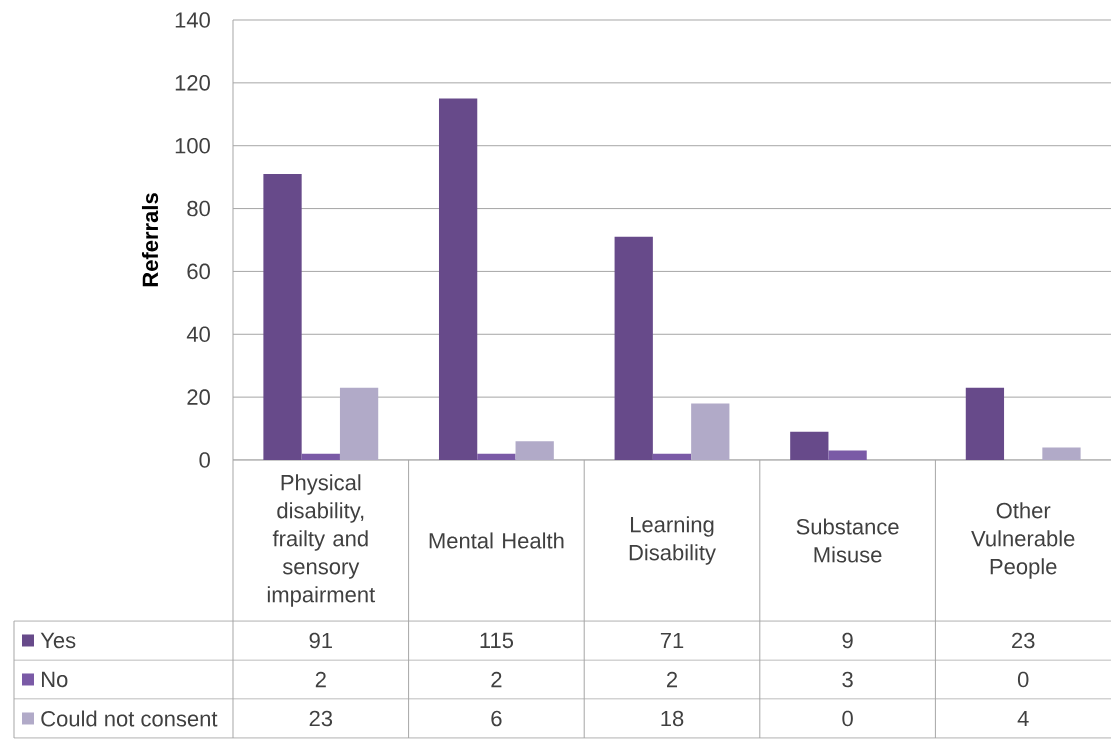 This screenshot has width=1112, height=742. What do you see at coordinates (496, 540) in the screenshot?
I see `x-tick-label: Mental Health` at bounding box center [496, 540].